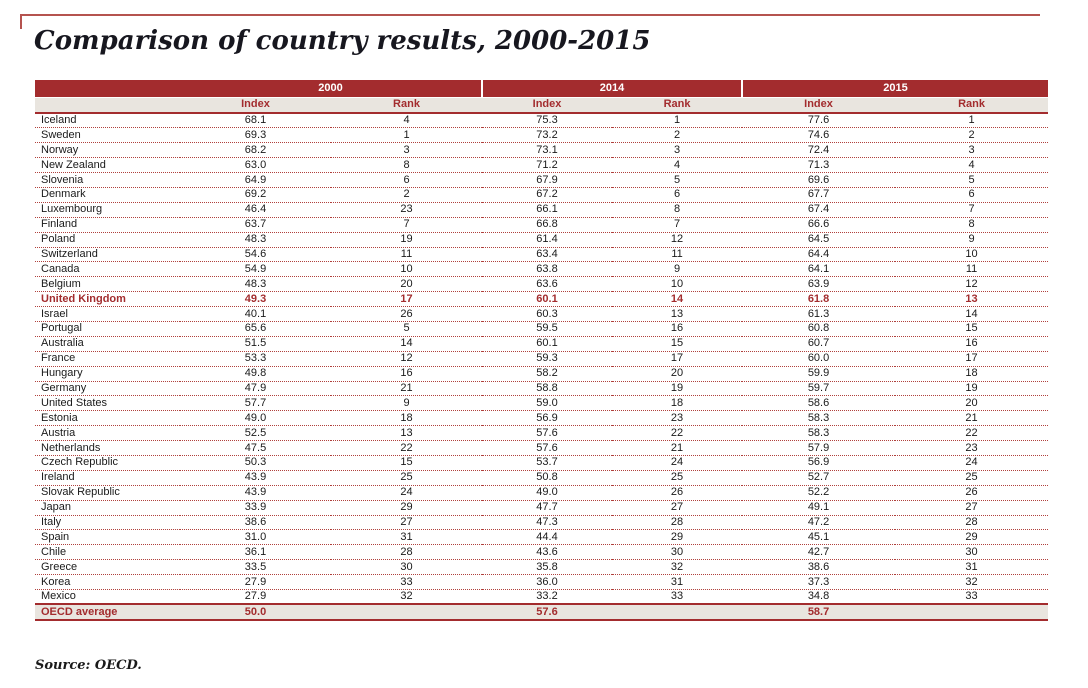 The height and width of the screenshot is (688, 1088). Describe the element at coordinates (107, 284) in the screenshot. I see `country-cell: Belgium` at that location.